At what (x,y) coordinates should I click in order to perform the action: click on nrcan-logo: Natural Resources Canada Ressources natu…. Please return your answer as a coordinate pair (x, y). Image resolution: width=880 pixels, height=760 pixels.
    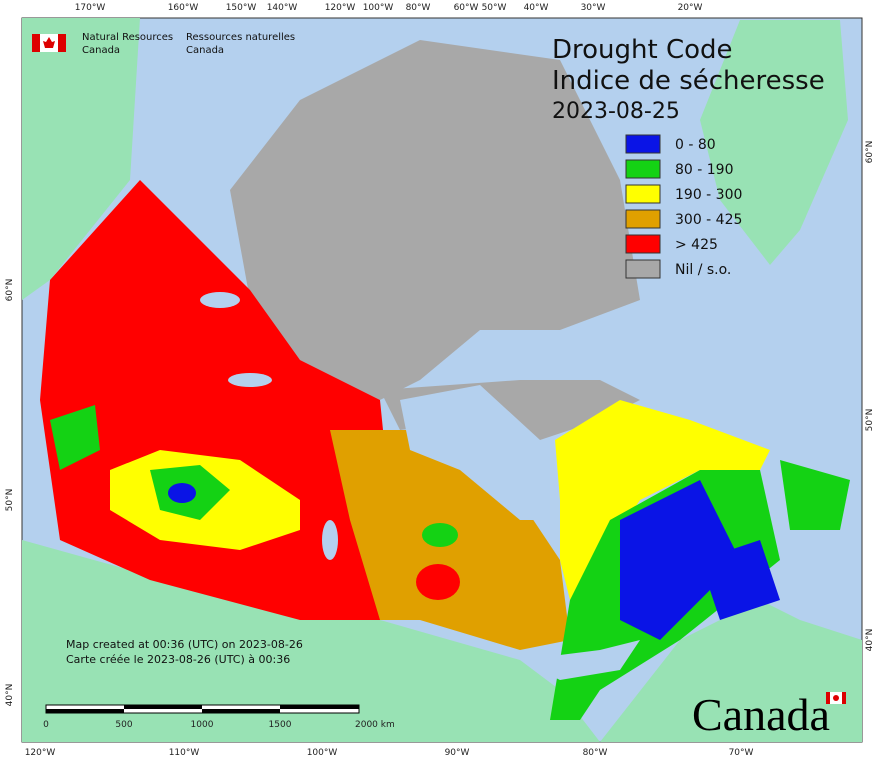
    Looking at the image, I should click on (163, 44).